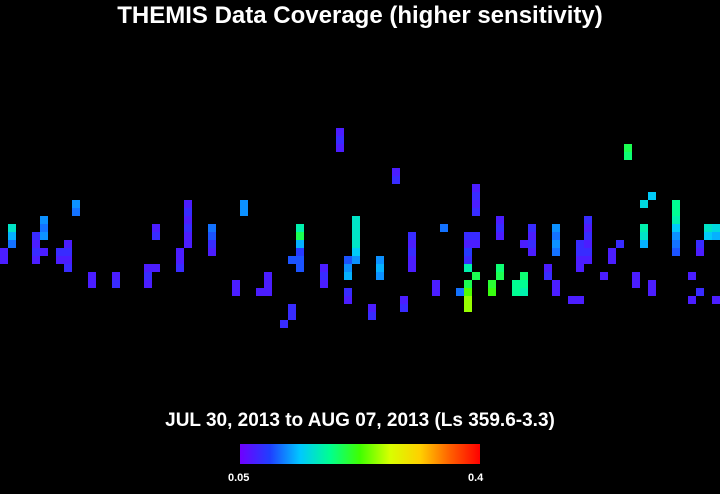 The width and height of the screenshot is (720, 494). I want to click on colorbar-min-label: 0.05, so click(239, 478).